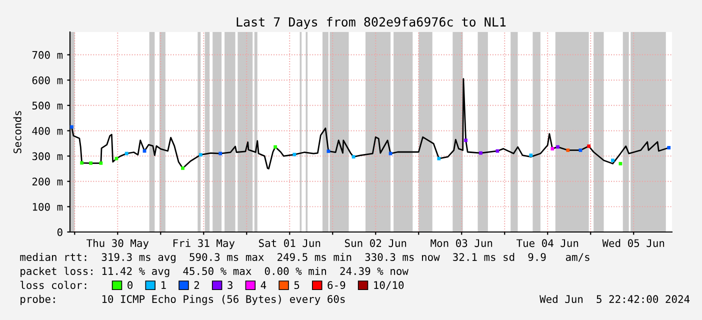  What do you see at coordinates (59, 232) in the screenshot?
I see `y-tick-label: 0` at bounding box center [59, 232].